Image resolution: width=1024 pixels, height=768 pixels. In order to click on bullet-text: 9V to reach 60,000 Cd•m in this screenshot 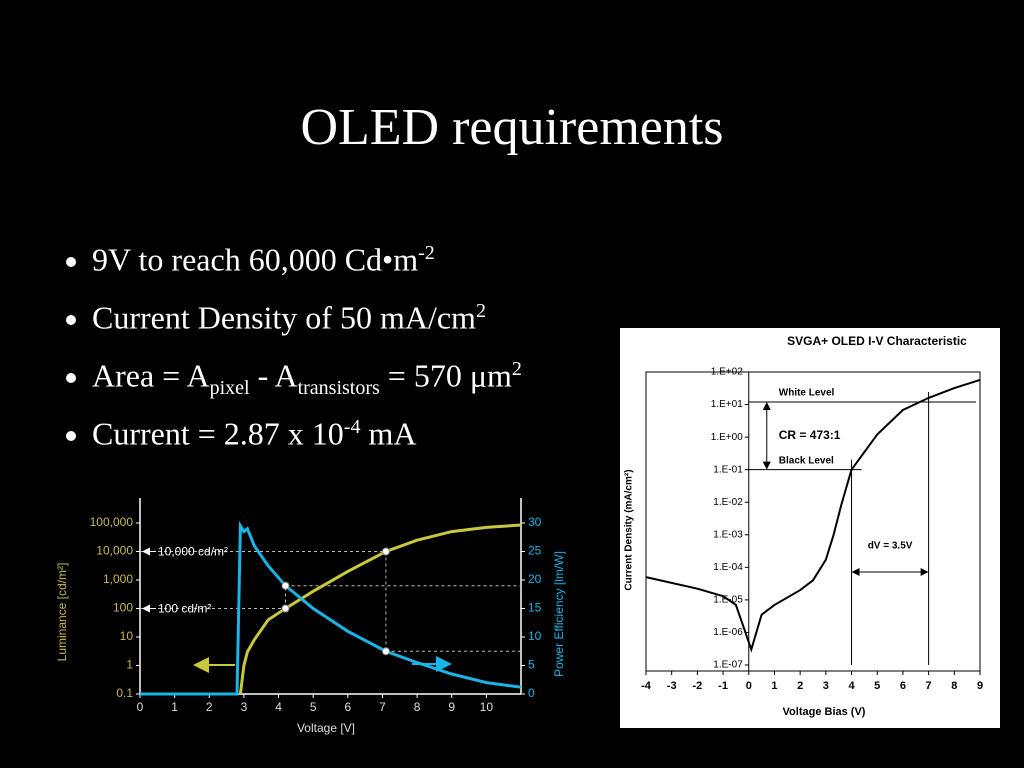, I will do `click(255, 259)`.